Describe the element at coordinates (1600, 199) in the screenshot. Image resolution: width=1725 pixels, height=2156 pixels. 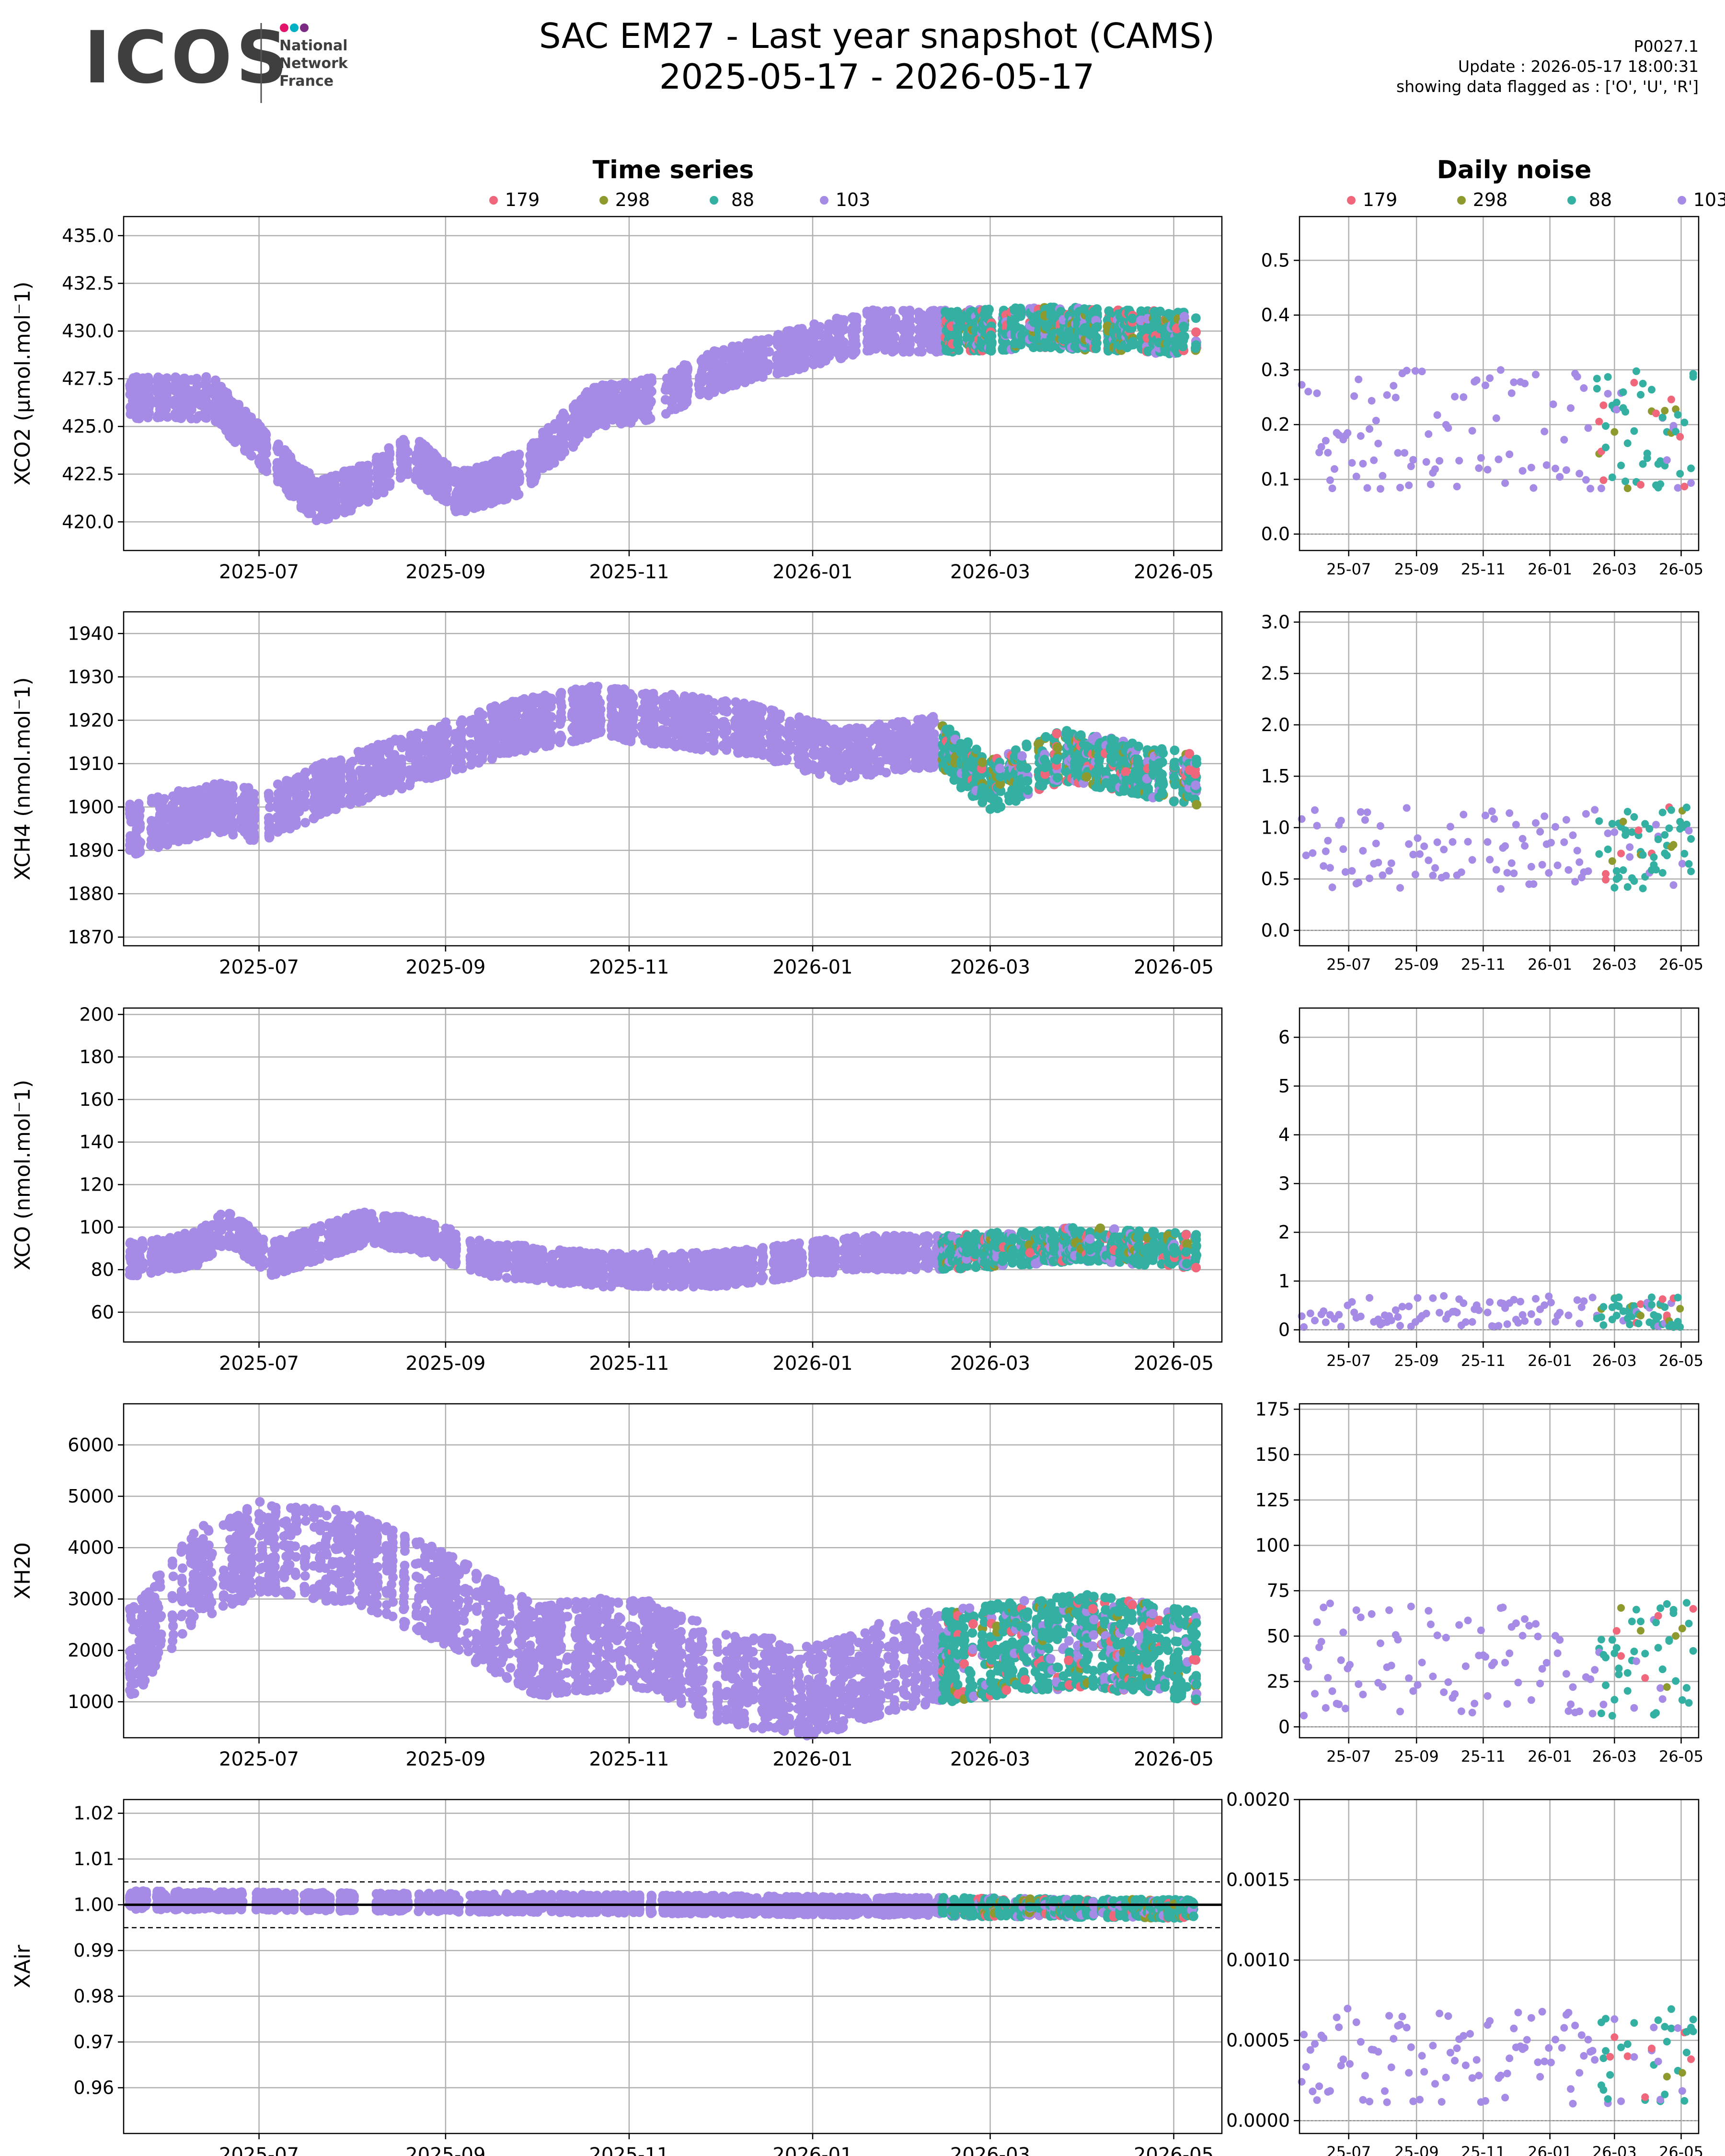
I see `legend-label: 88` at that location.